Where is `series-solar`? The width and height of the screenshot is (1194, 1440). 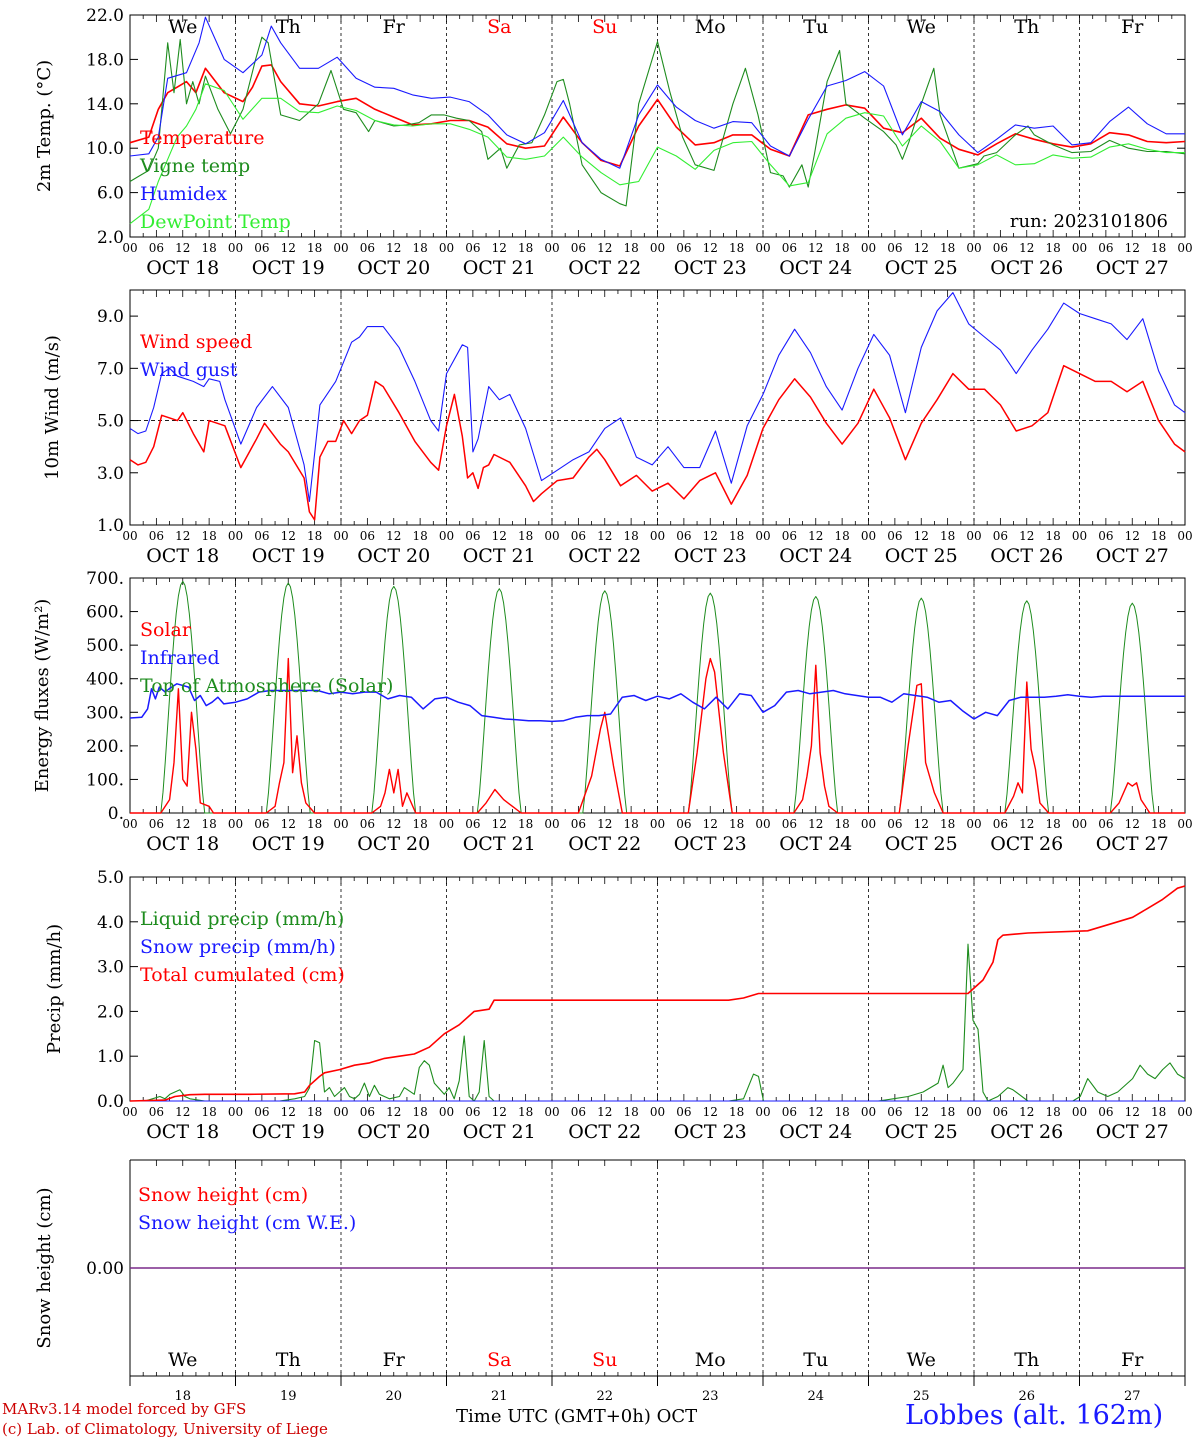
series-solar is located at coordinates (657, 735).